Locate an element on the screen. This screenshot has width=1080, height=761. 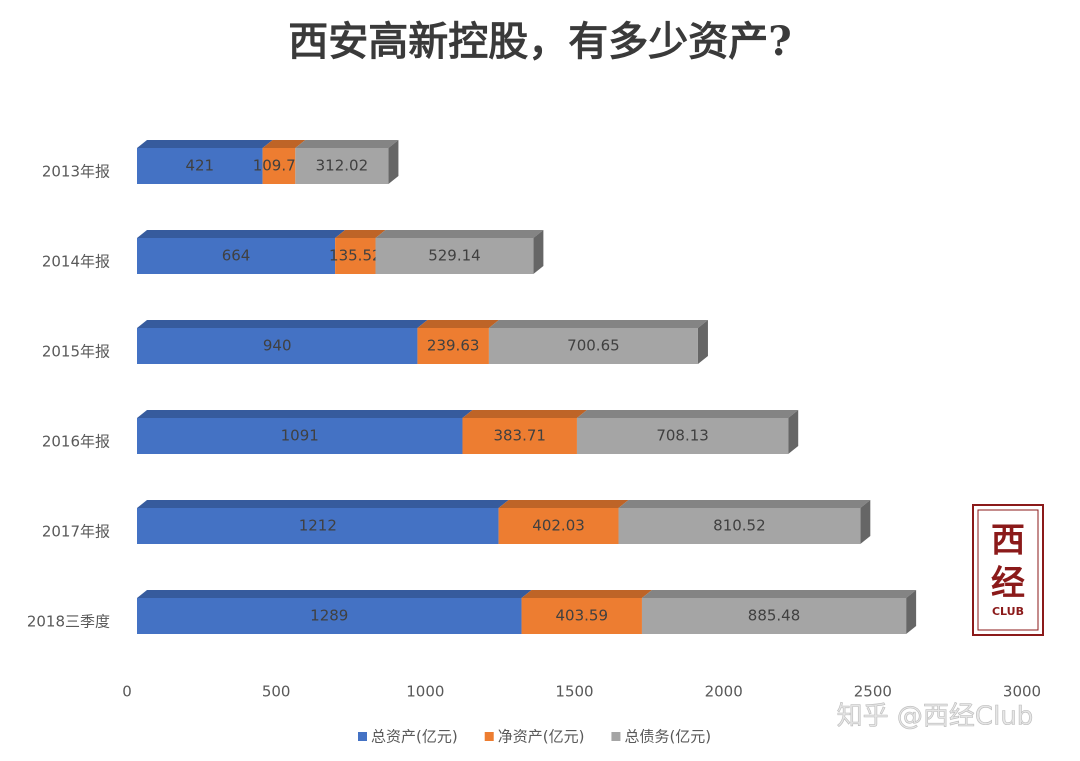
y-tick-label: 2017年报 is located at coordinates (76, 532).